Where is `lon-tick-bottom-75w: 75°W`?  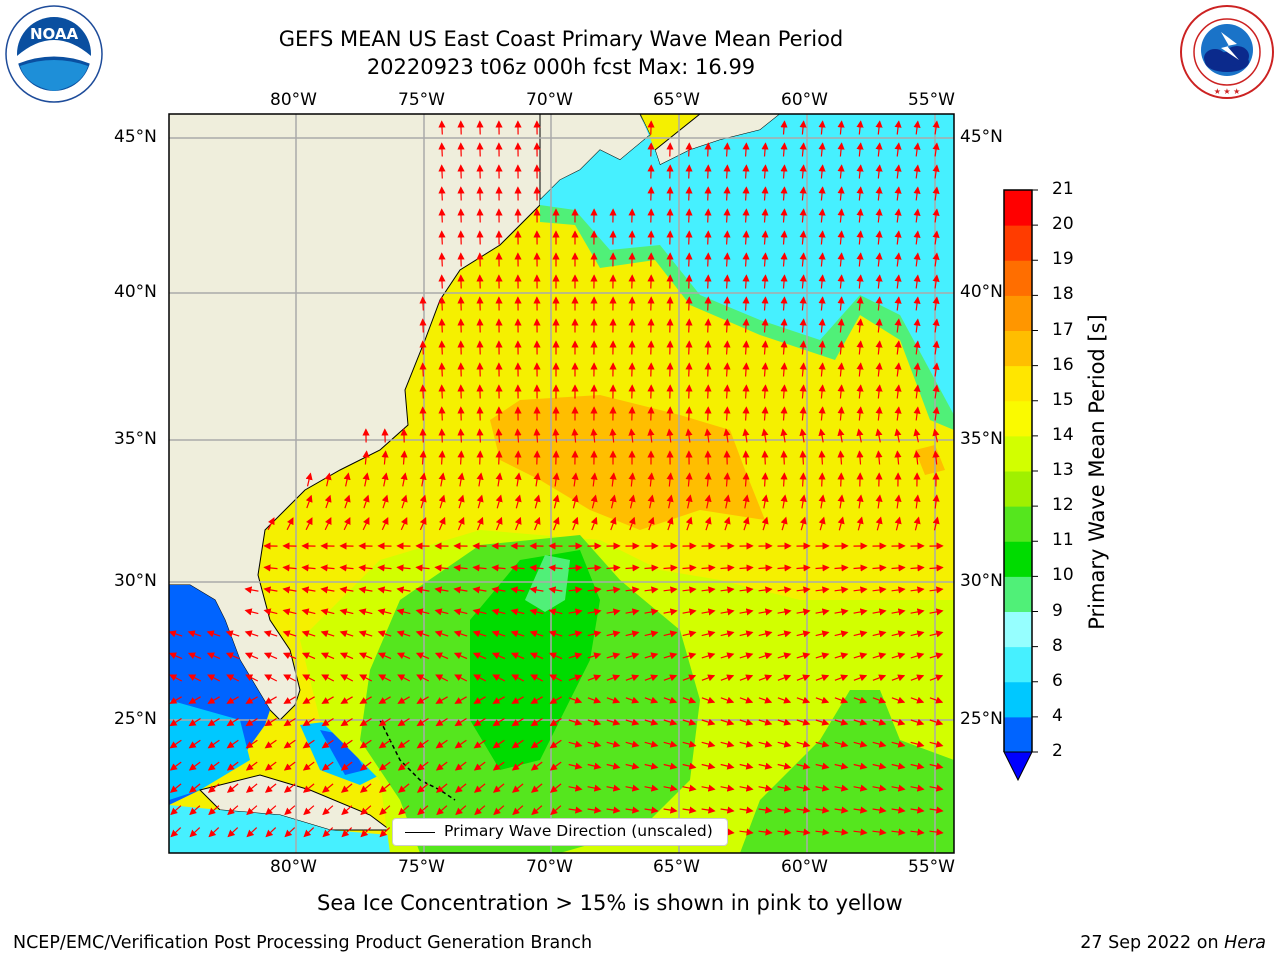
lon-tick-bottom-75w: 75°W is located at coordinates (421, 867).